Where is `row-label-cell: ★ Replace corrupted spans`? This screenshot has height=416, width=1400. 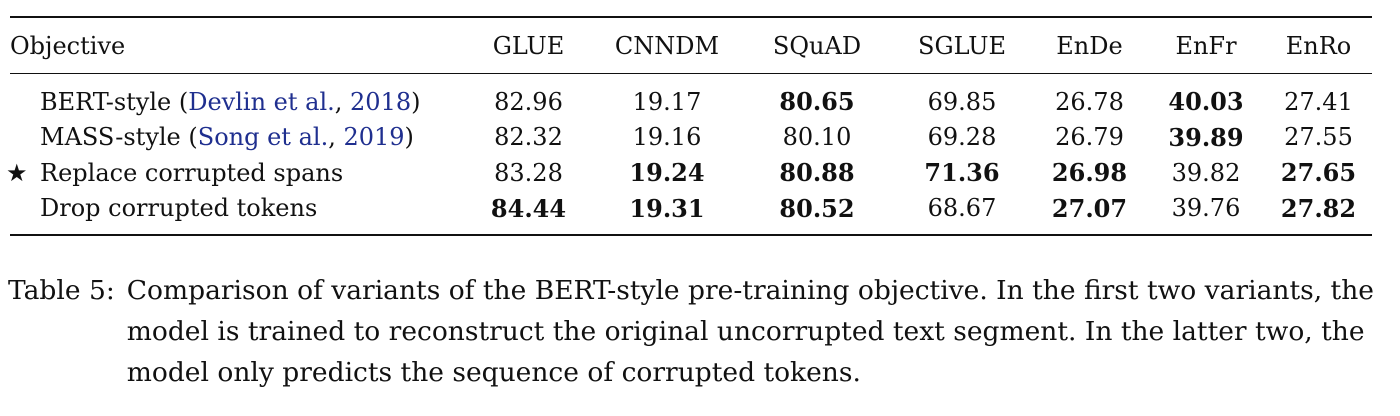 row-label-cell: ★ Replace corrupted spans is located at coordinates (235, 173).